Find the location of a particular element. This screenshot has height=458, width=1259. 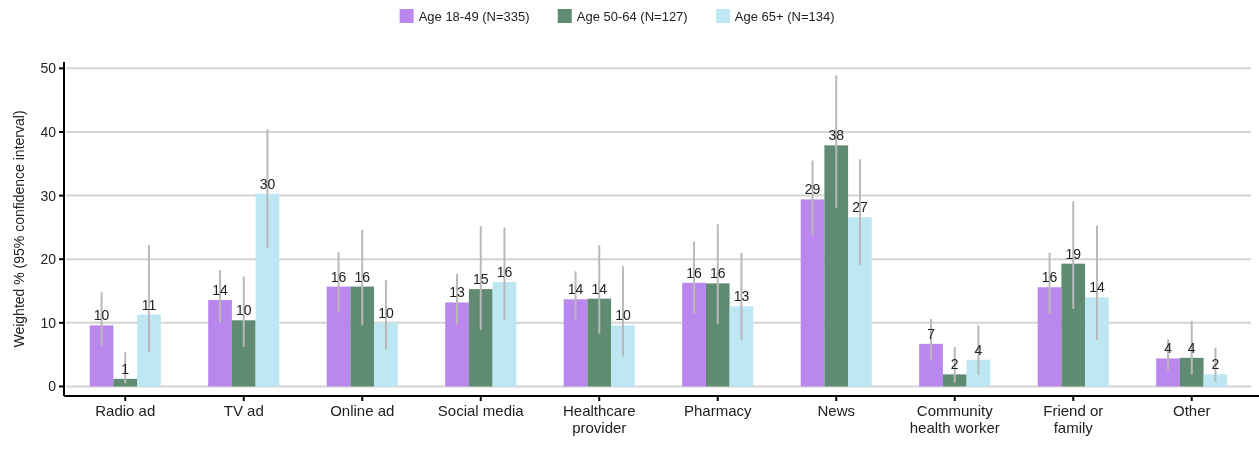

y-axis-title: Weighted % (95% confidence interval) is located at coordinates (19, 229).